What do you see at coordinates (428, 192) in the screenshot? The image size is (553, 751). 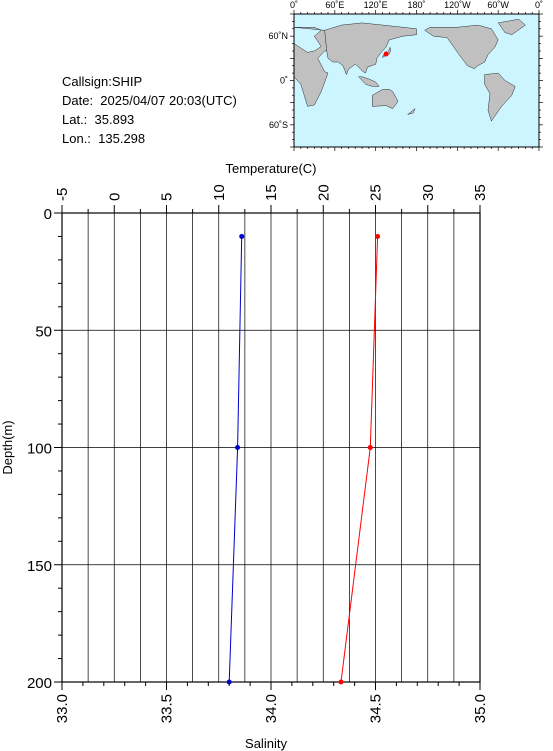 I see `temperature-tick-label: 30` at bounding box center [428, 192].